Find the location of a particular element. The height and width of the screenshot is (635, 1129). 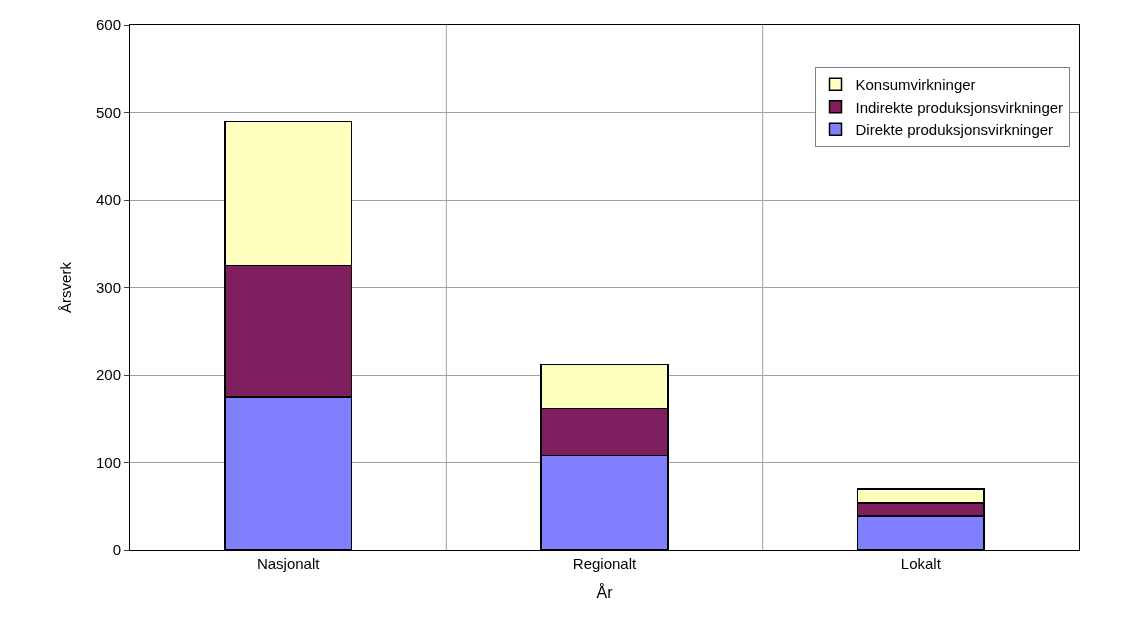

legend-label: Konsumvirkninger is located at coordinates (915, 85).